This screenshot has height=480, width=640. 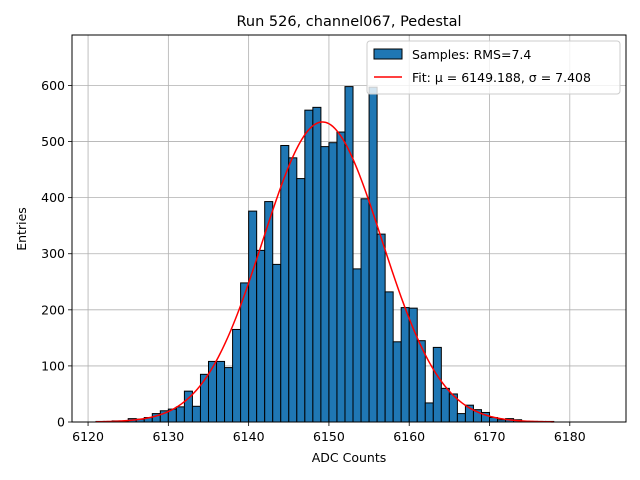 I want to click on legend-box, so click(x=493, y=67).